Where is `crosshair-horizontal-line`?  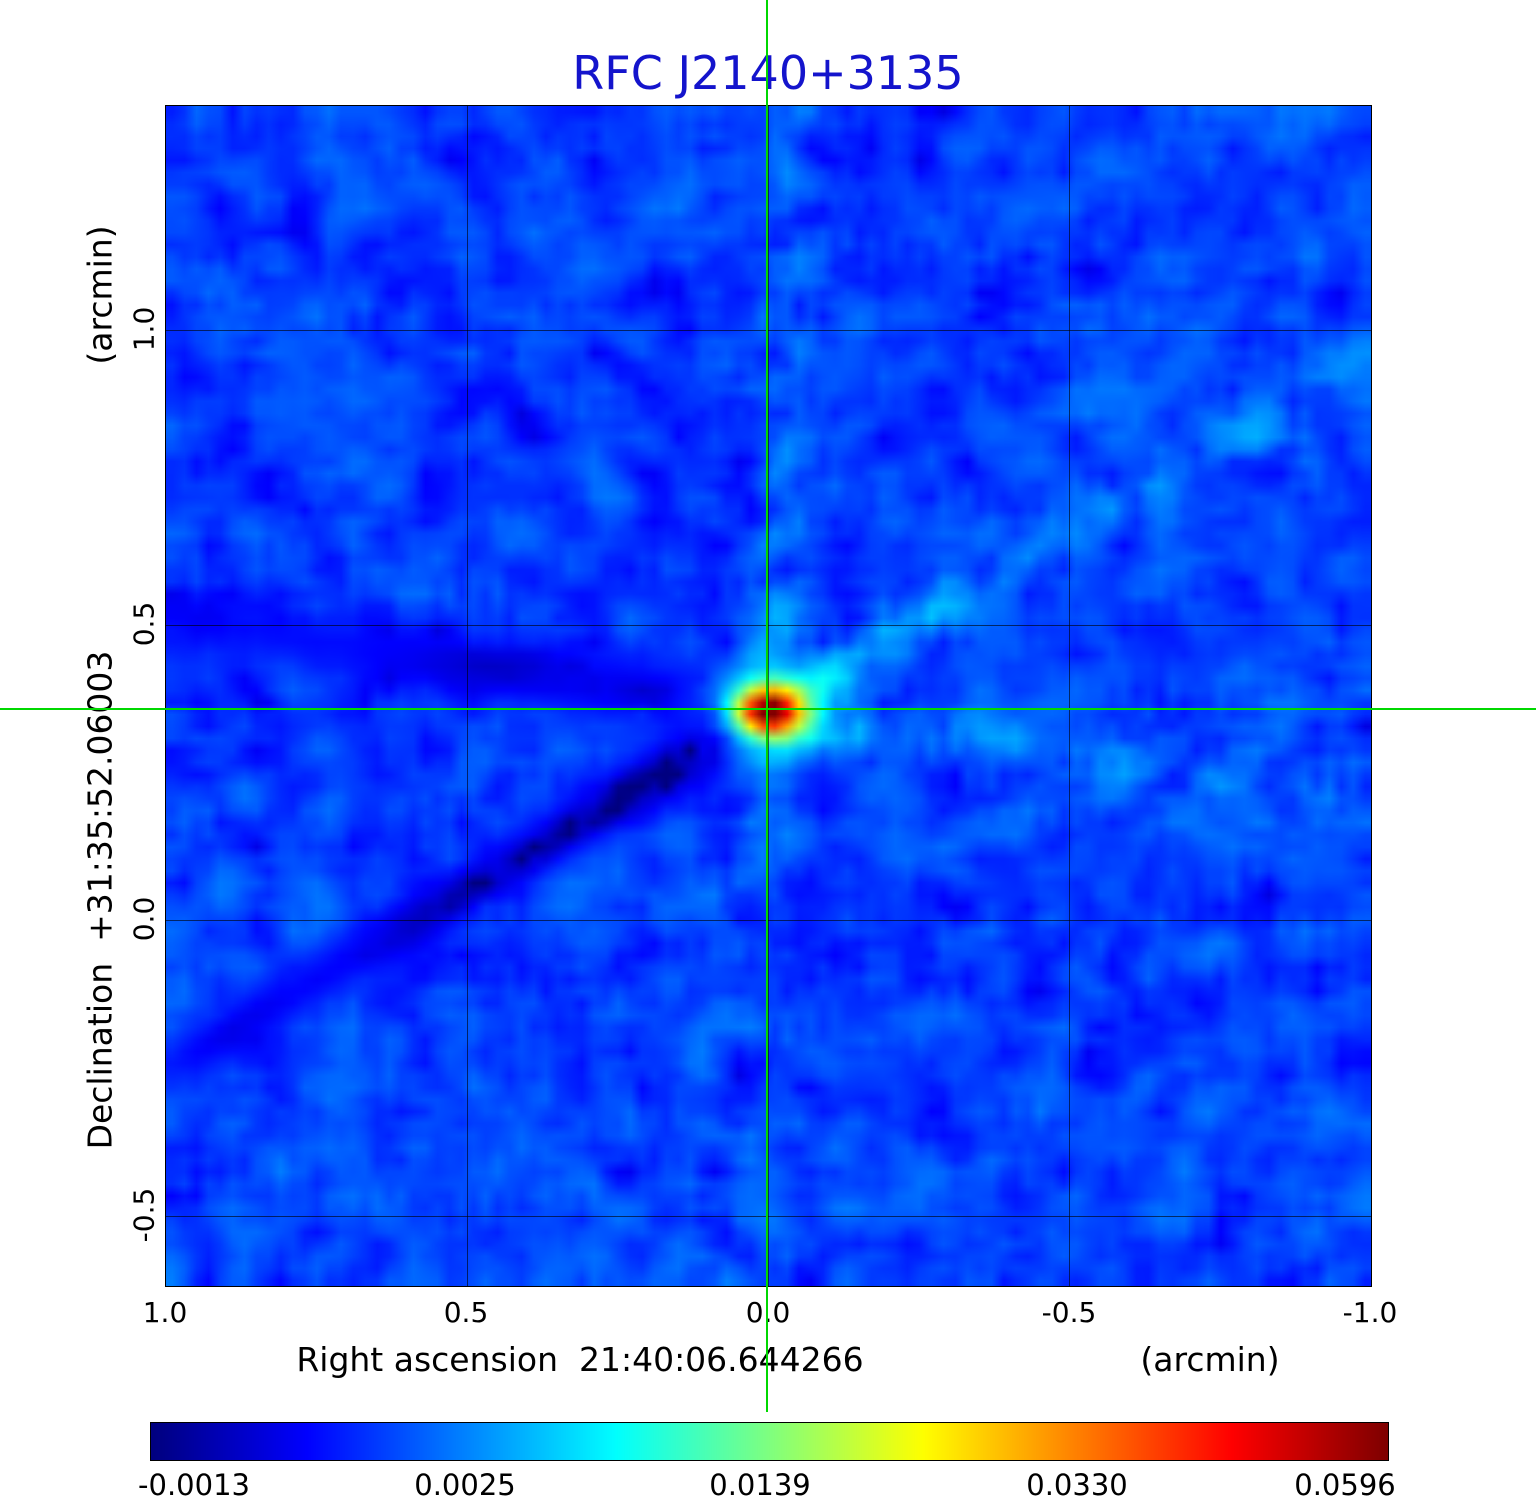
crosshair-horizontal-line is located at coordinates (768, 709).